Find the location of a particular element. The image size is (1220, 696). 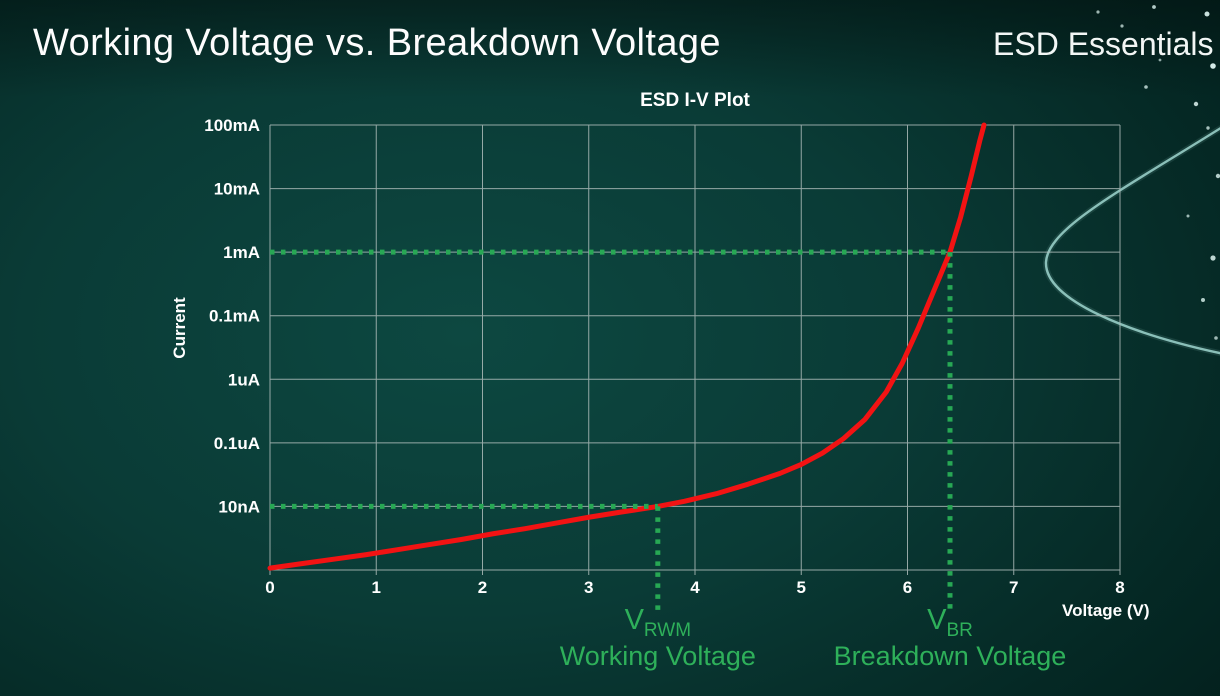

vrwm-annotation: VRWM Working Voltage is located at coordinates (658, 637).